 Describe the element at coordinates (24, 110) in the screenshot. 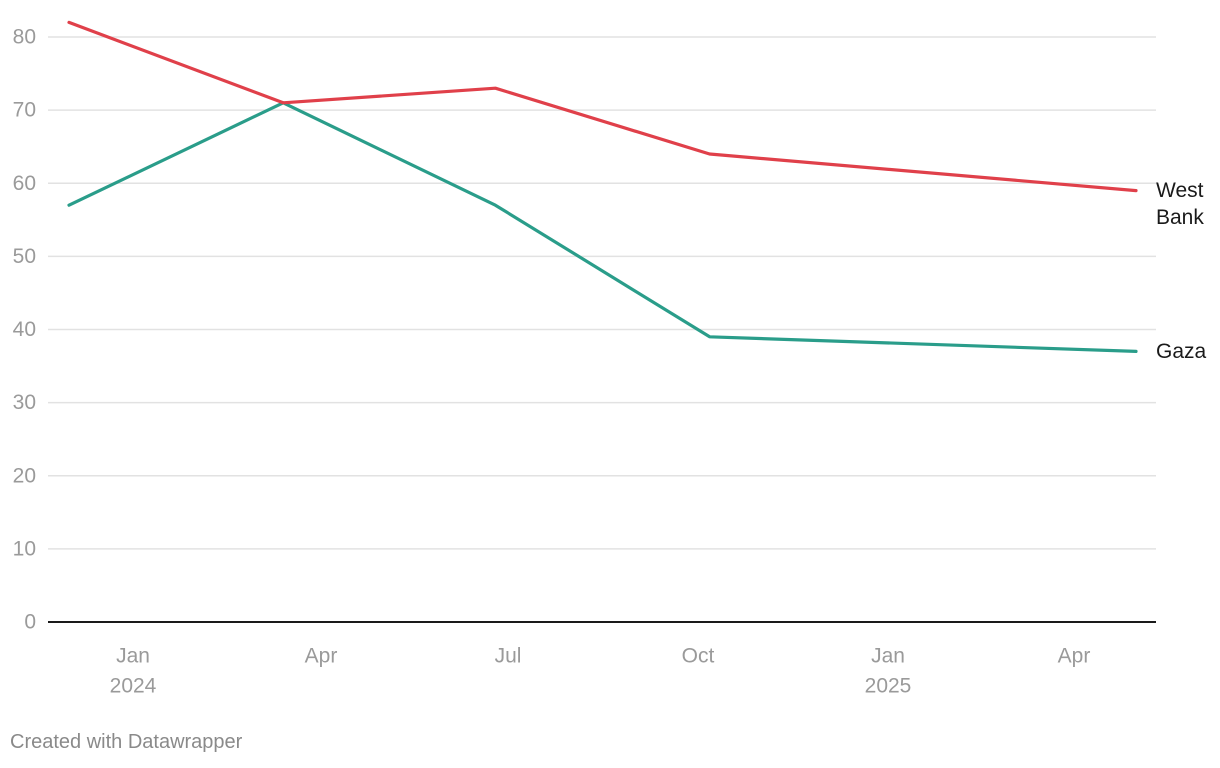

I see `y-tick-label: 70` at that location.